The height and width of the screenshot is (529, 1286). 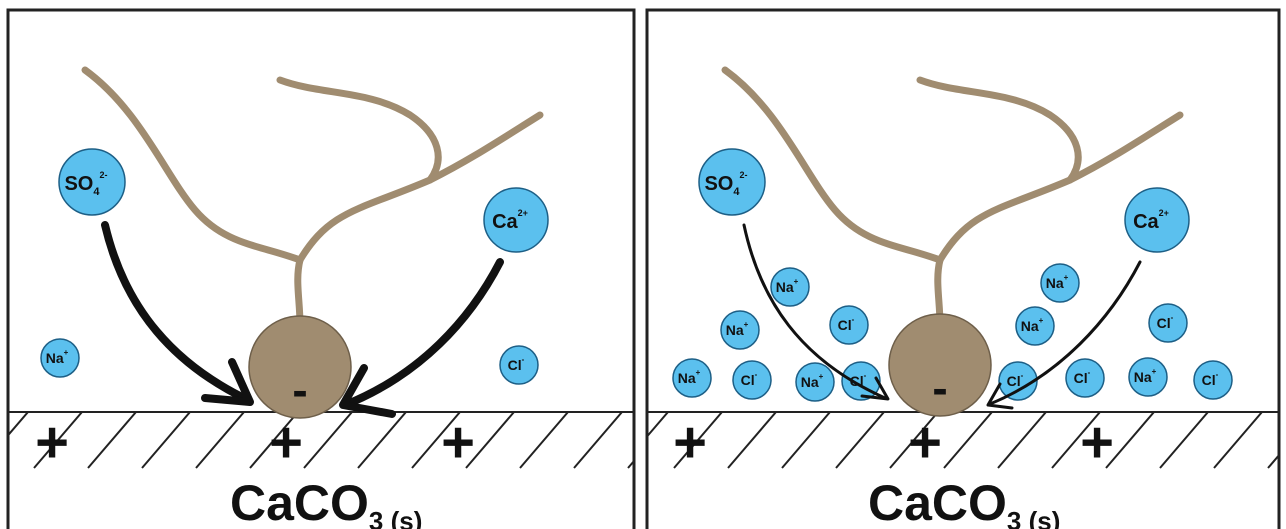 I want to click on right-surface-charge-3: +, so click(x=1097, y=442).